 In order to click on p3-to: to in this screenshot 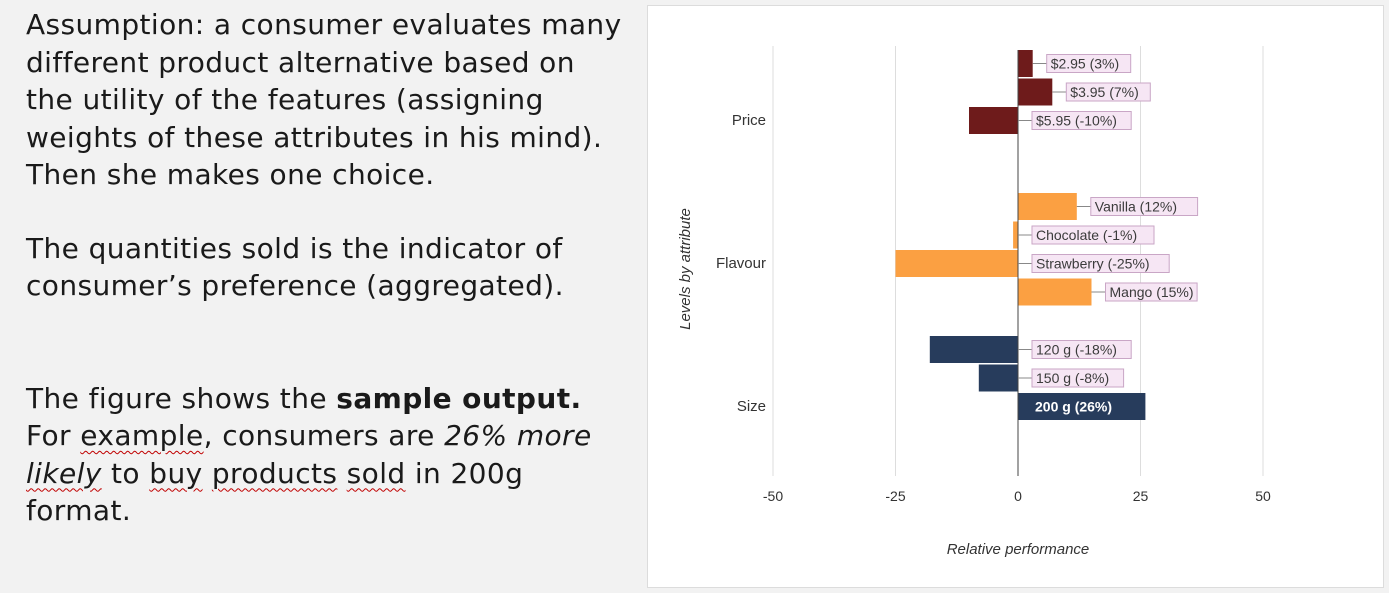, I will do `click(125, 473)`.